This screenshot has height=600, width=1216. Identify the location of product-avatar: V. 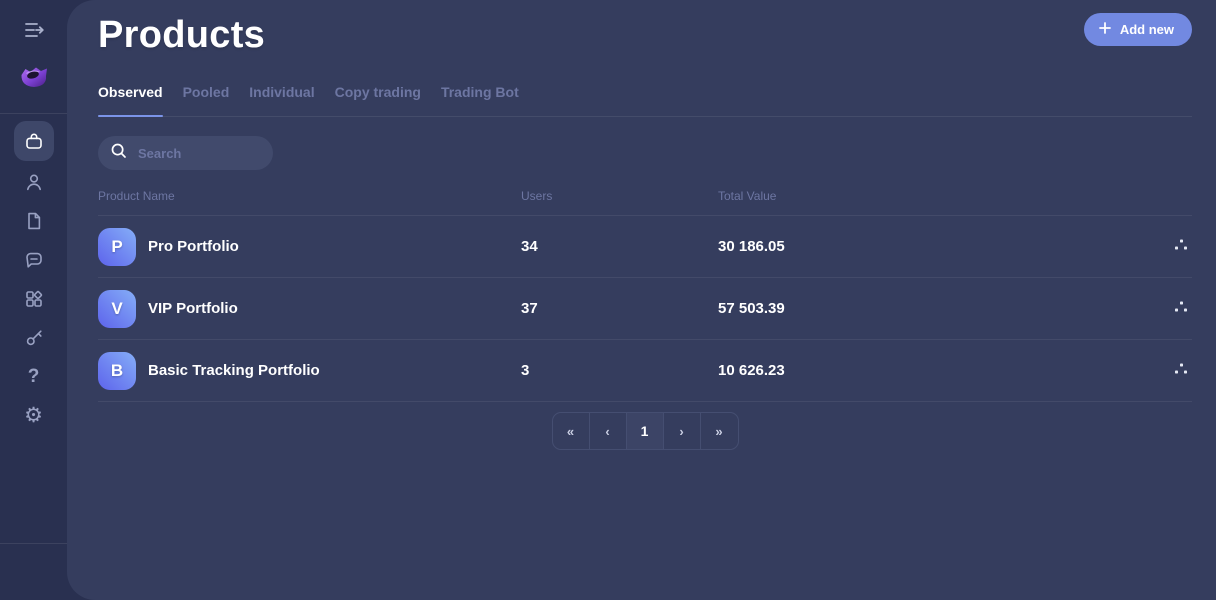
(117, 308).